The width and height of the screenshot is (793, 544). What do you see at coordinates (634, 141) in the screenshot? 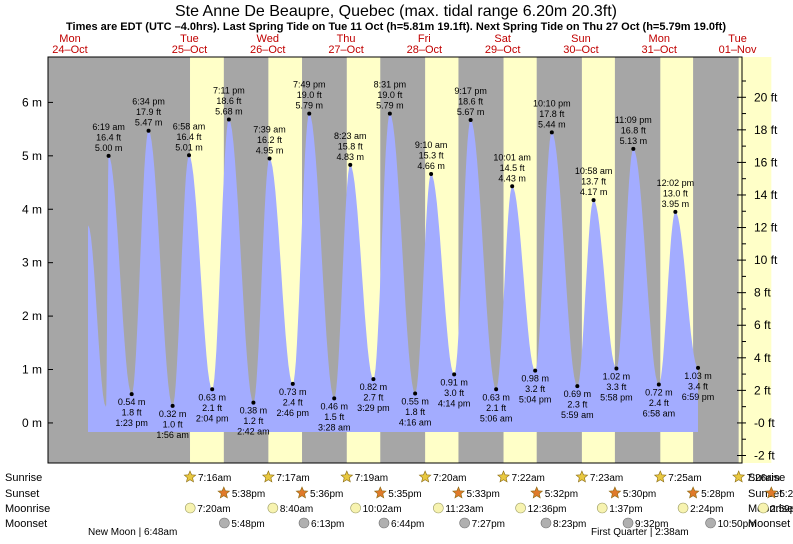
I see `high-tide-label: 5.13 m` at bounding box center [634, 141].